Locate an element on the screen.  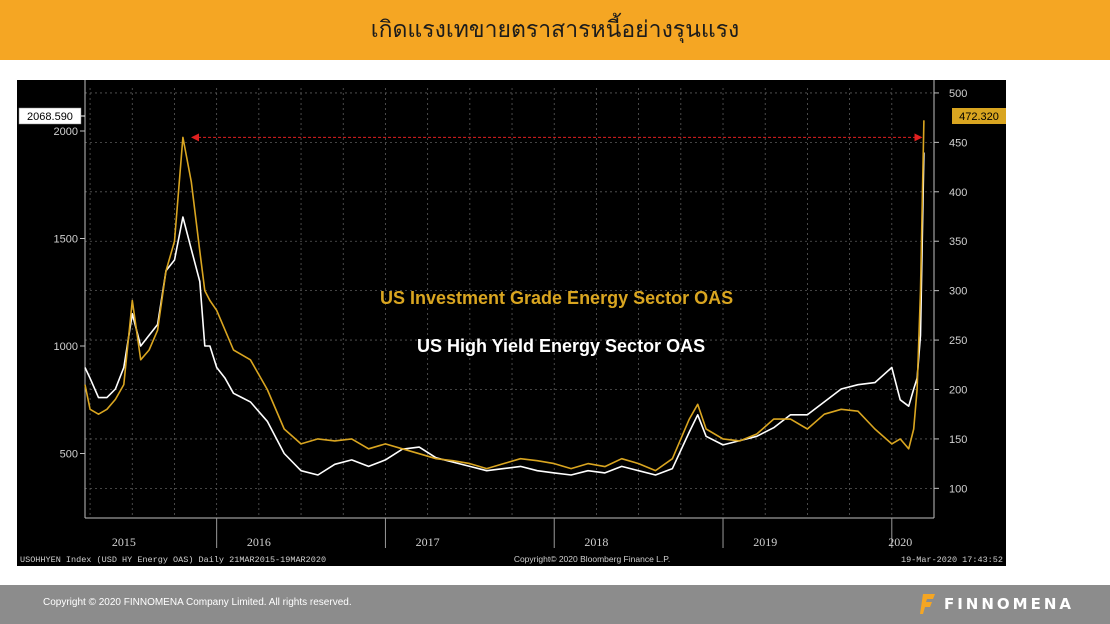
left-tick-label: 500 is located at coordinates (69, 455).